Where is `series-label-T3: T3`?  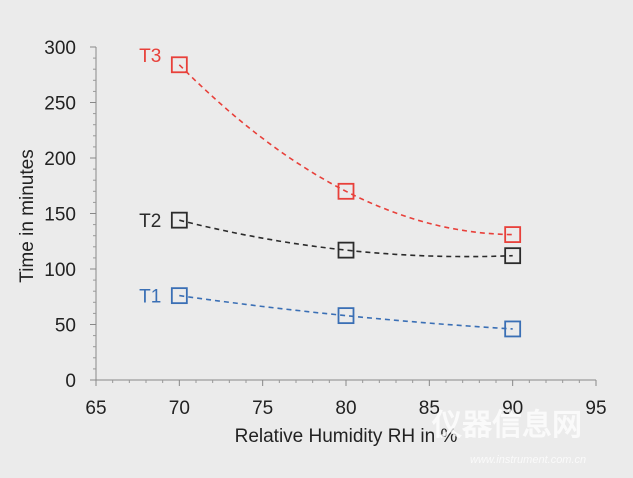 series-label-T3: T3 is located at coordinates (150, 56).